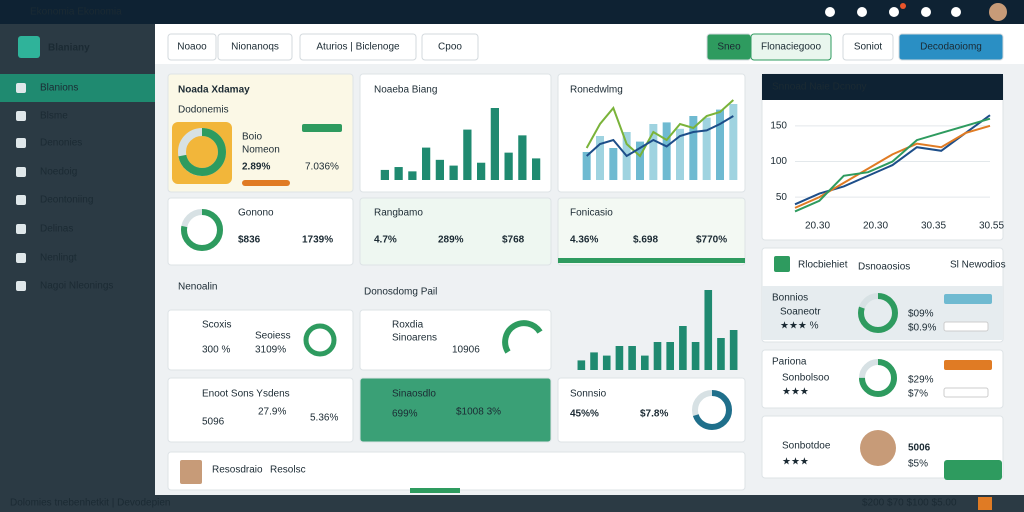 The width and height of the screenshot is (1024, 512). I want to click on tab-label: Noaoo, so click(192, 47).